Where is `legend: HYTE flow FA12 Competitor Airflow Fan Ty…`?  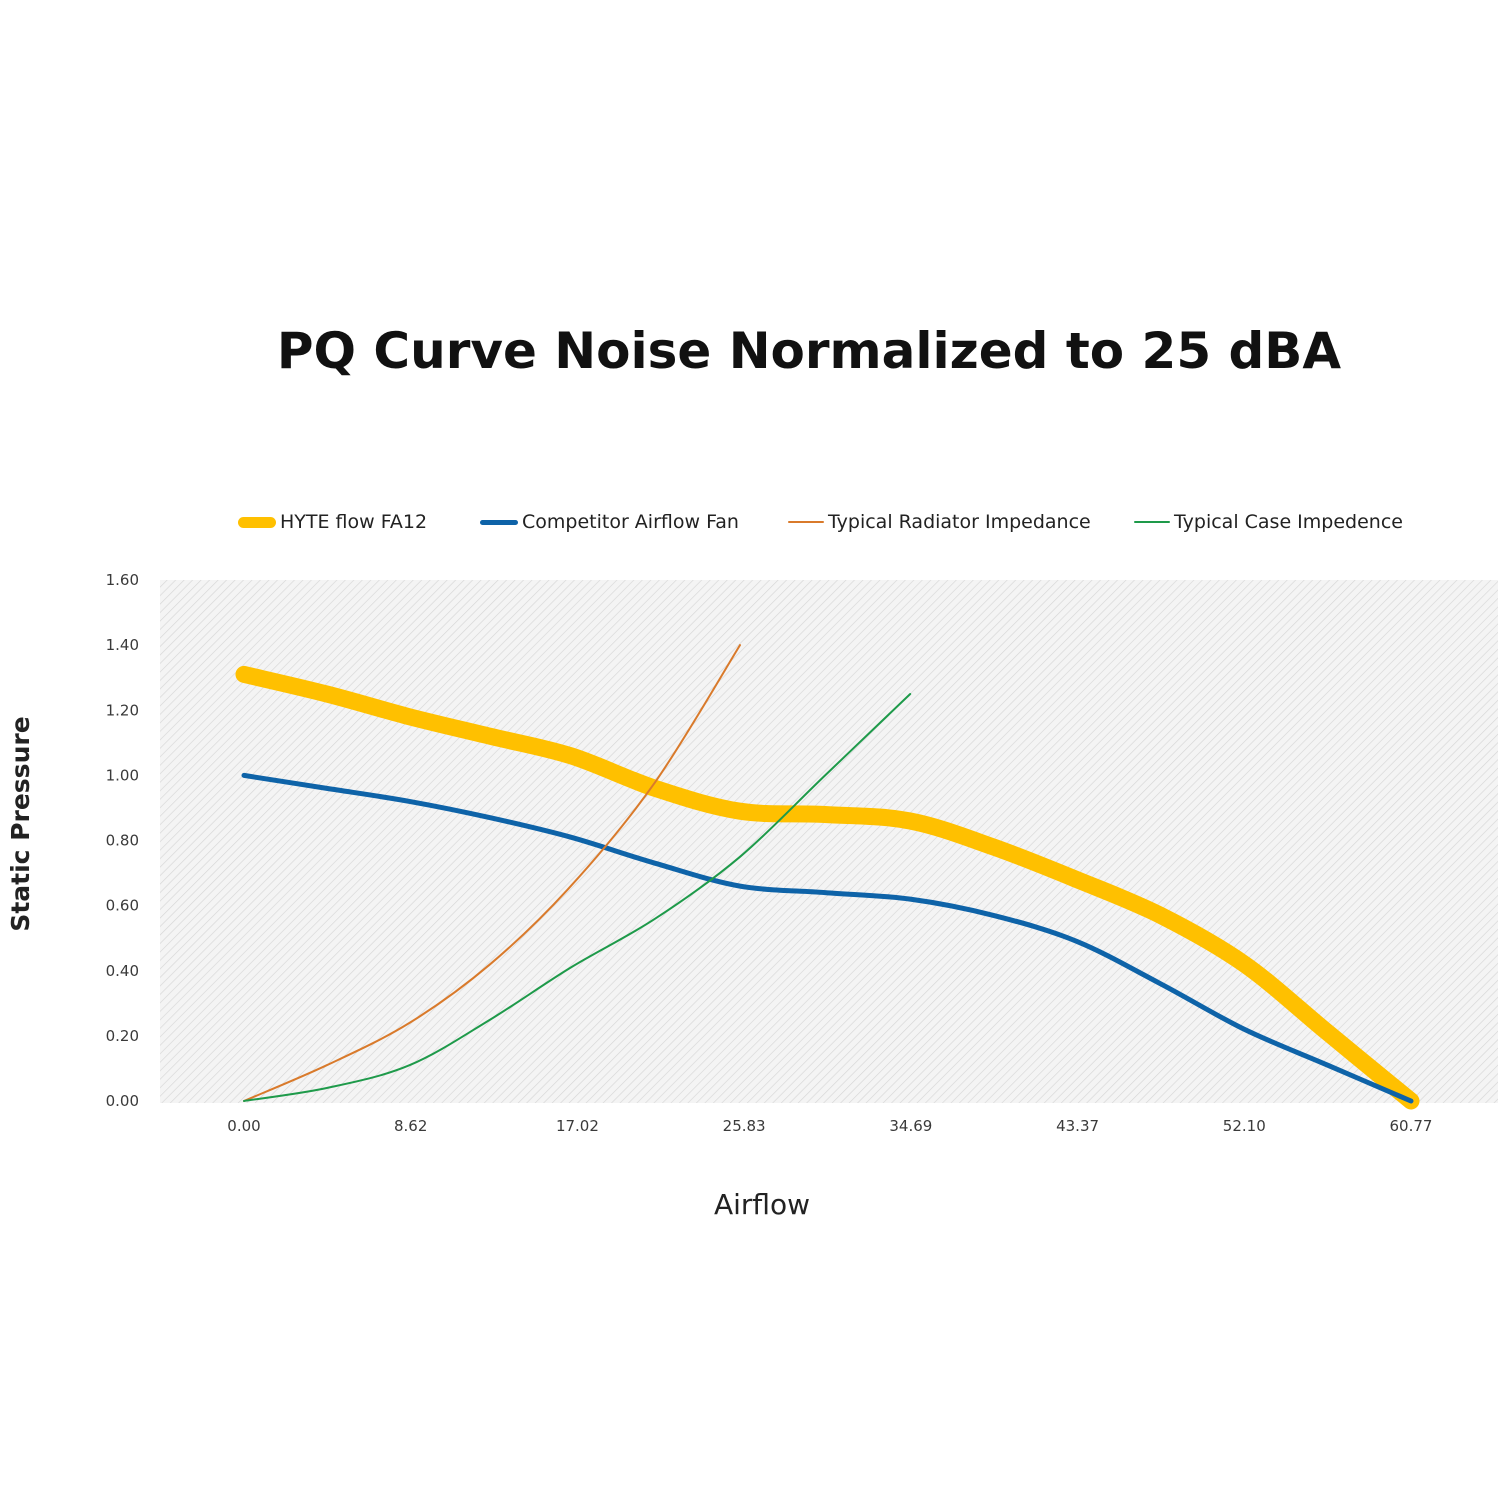 legend: HYTE flow FA12 Competitor Airflow Fan Ty… is located at coordinates (750, 522).